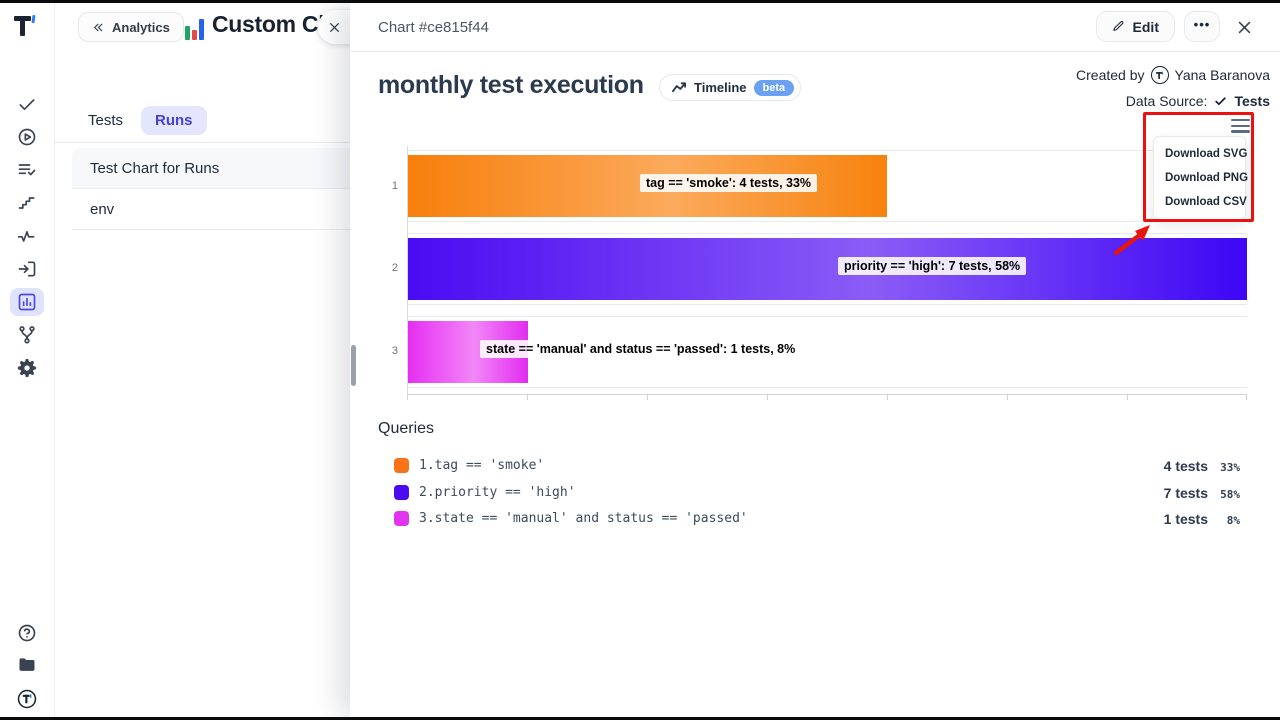 This screenshot has height=720, width=1280. I want to click on panel-divider, so click(202, 142).